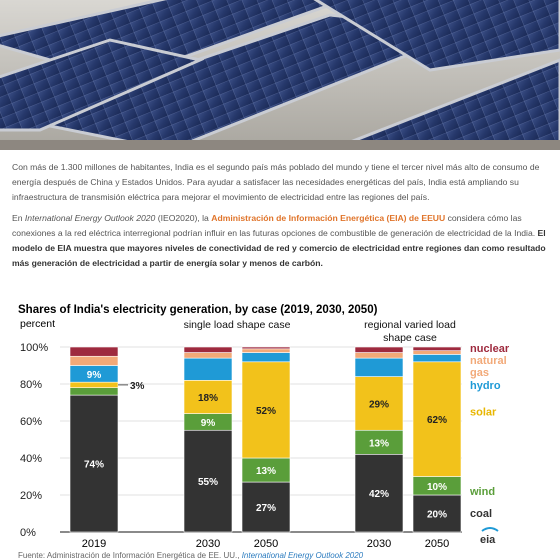 The image size is (560, 560). What do you see at coordinates (488, 540) in the screenshot?
I see `eia-logo-text: eia` at bounding box center [488, 540].